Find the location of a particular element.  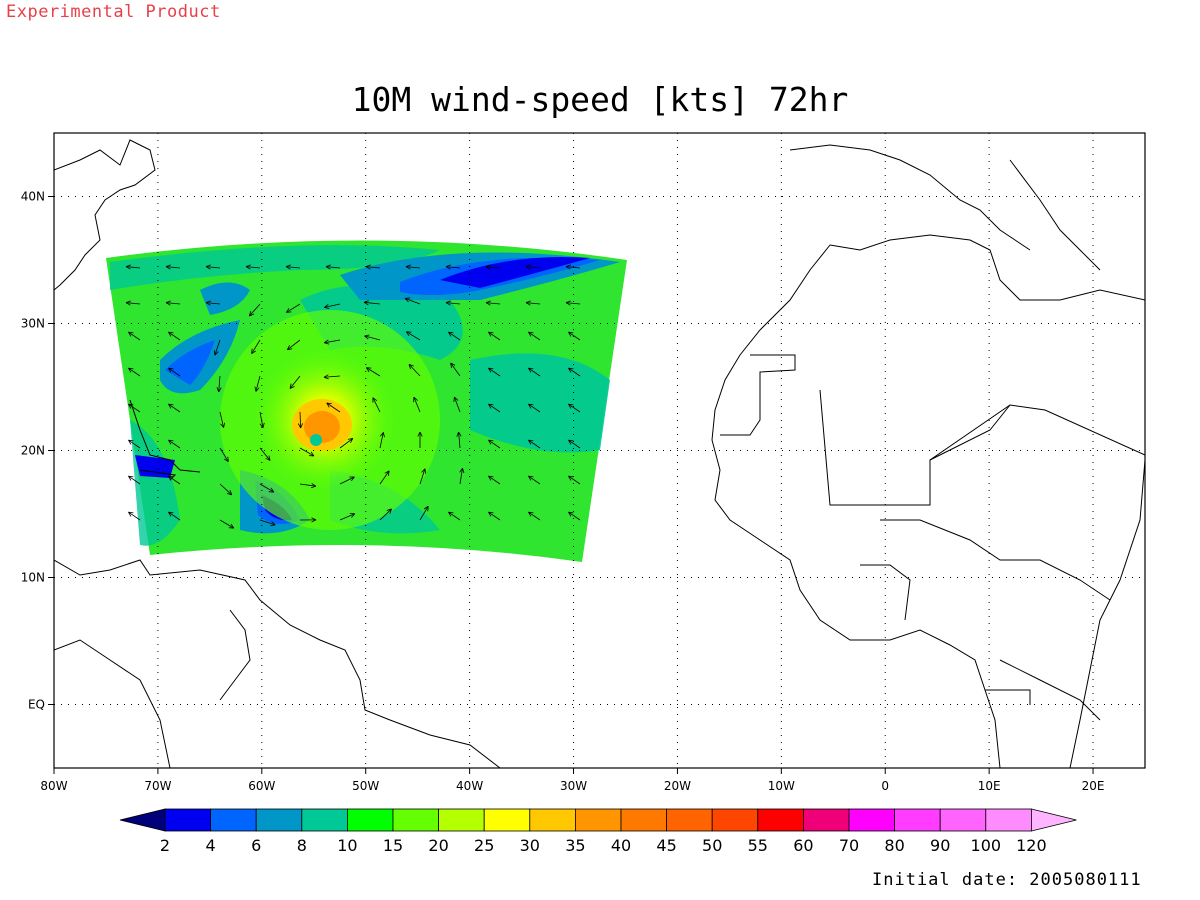

lat-tick-label: 20N is located at coordinates (33, 451).